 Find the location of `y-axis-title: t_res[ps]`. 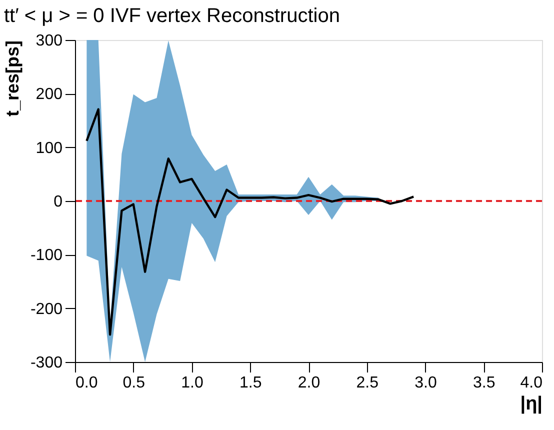

y-axis-title: t_res[ps] is located at coordinates (12, 78).